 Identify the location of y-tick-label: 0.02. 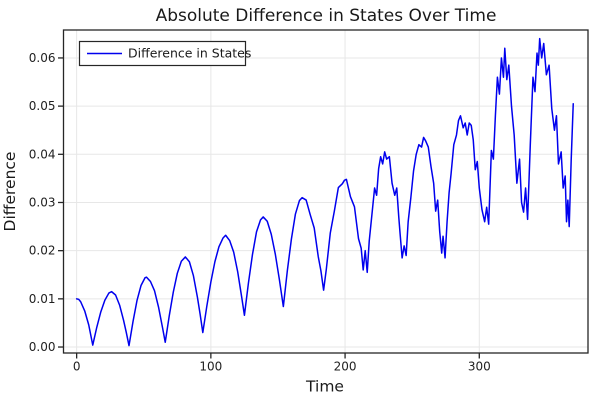
(42, 251).